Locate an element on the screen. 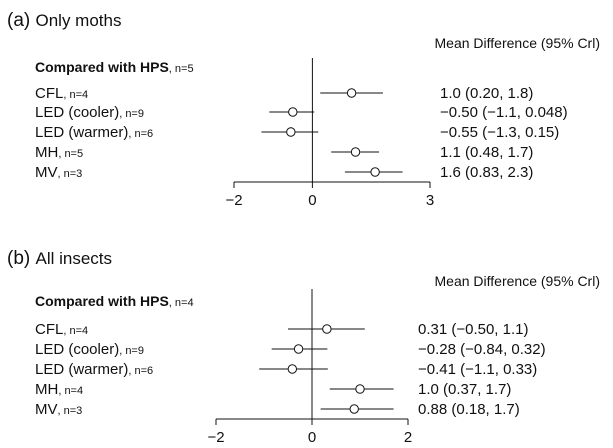 The image size is (613, 448). group-label: Compared with HPS, n=5 is located at coordinates (114, 67).